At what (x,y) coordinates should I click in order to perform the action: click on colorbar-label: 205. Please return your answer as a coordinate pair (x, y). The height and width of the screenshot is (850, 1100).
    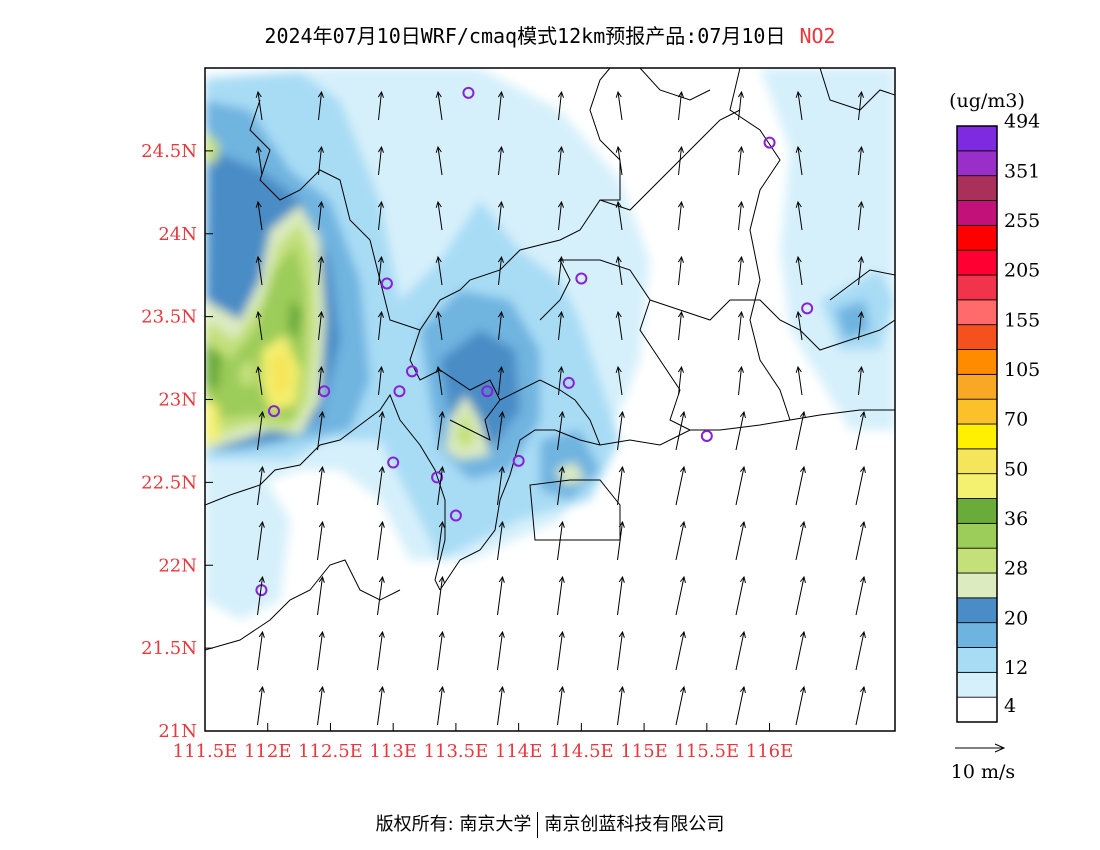
    Looking at the image, I should click on (1022, 271).